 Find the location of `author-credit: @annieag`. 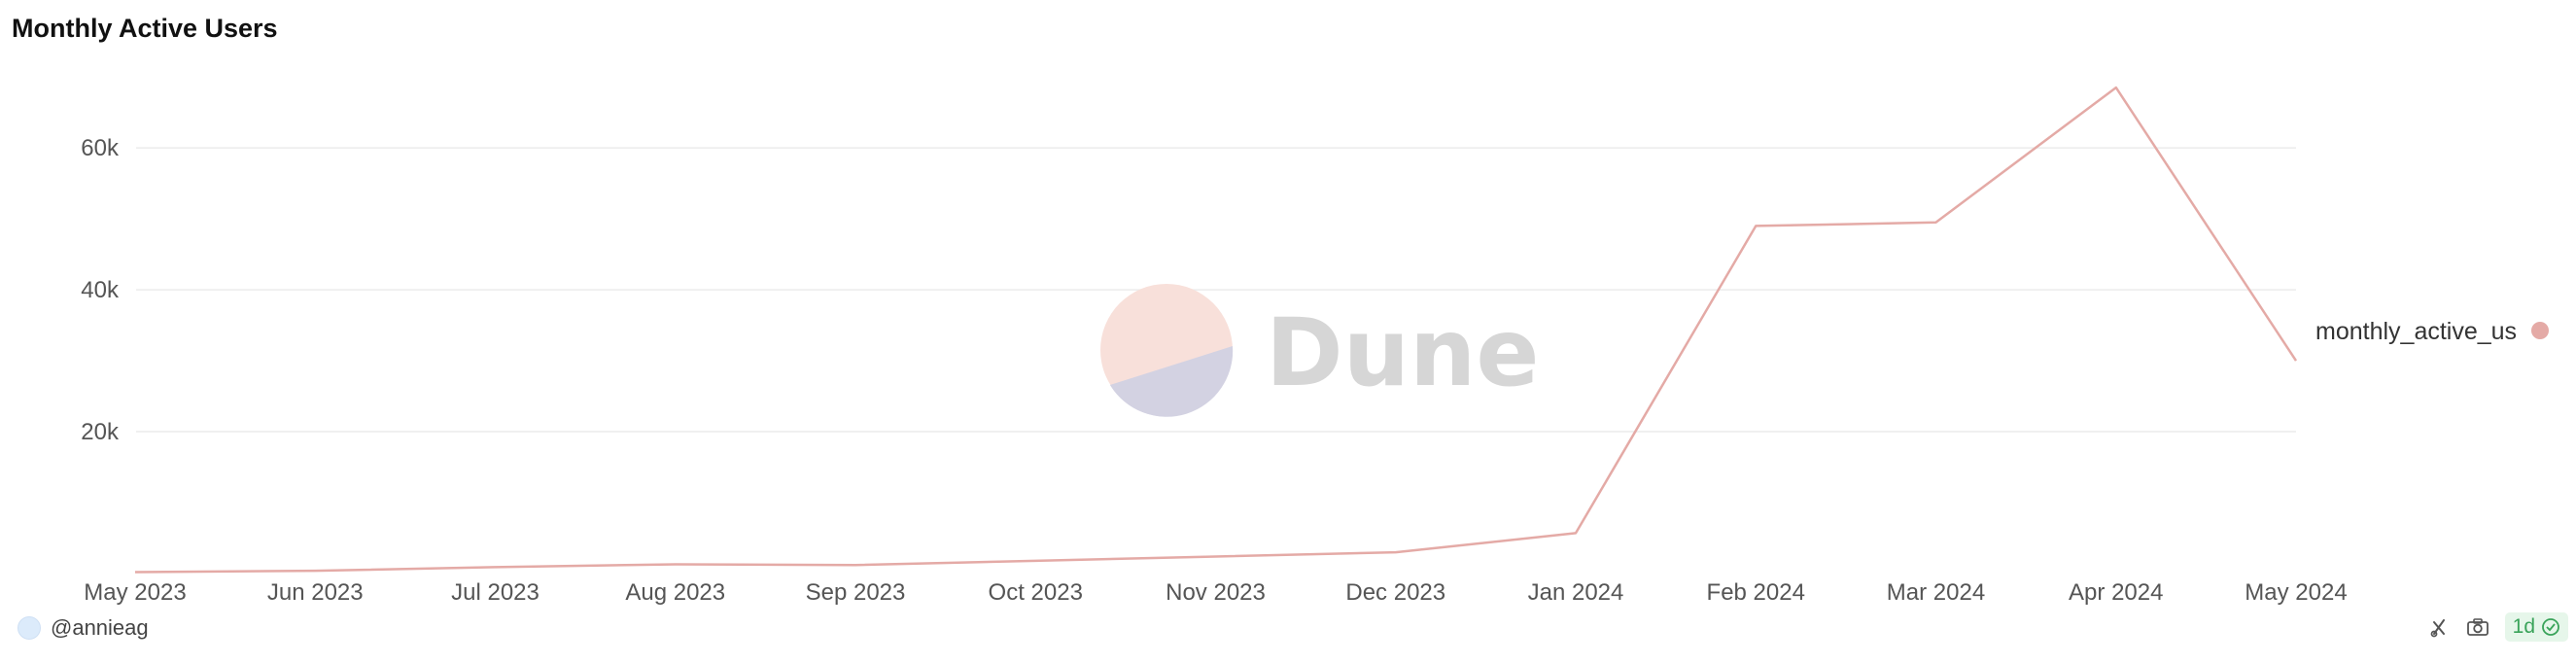

author-credit: @annieag is located at coordinates (83, 628).